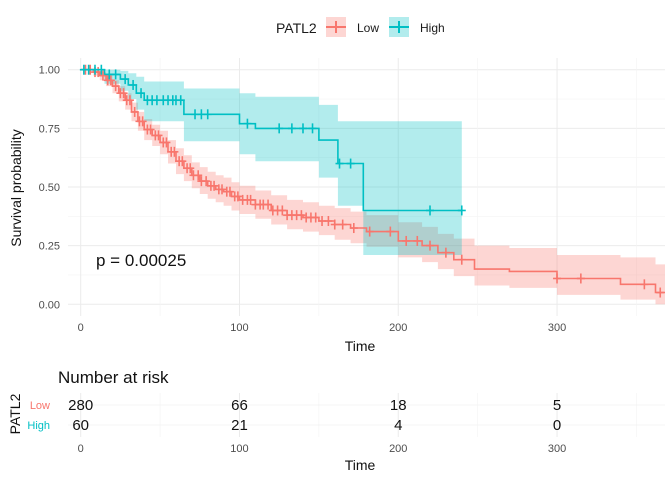 The image size is (672, 480). I want to click on risk-cell-high: 21, so click(239, 425).